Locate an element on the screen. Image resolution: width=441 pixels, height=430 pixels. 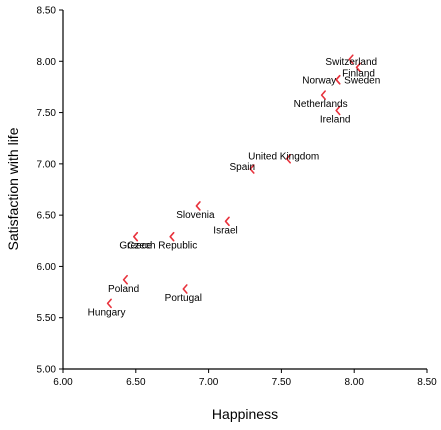
x-tick-label: 7.00 is located at coordinates (209, 382).